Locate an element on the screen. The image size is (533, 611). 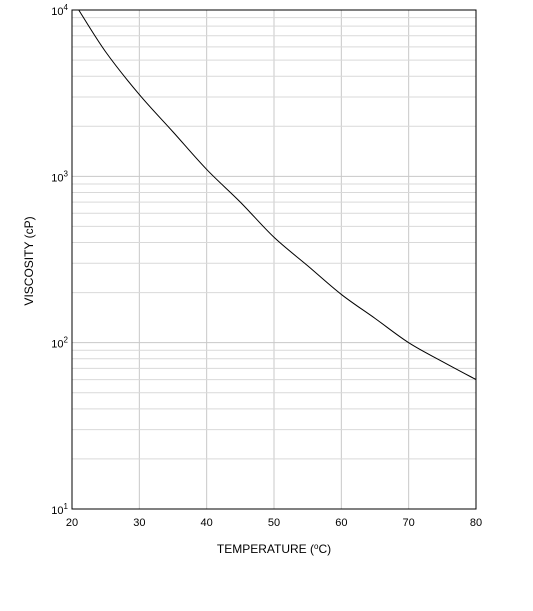
x-tick-label: 60 is located at coordinates (341, 523).